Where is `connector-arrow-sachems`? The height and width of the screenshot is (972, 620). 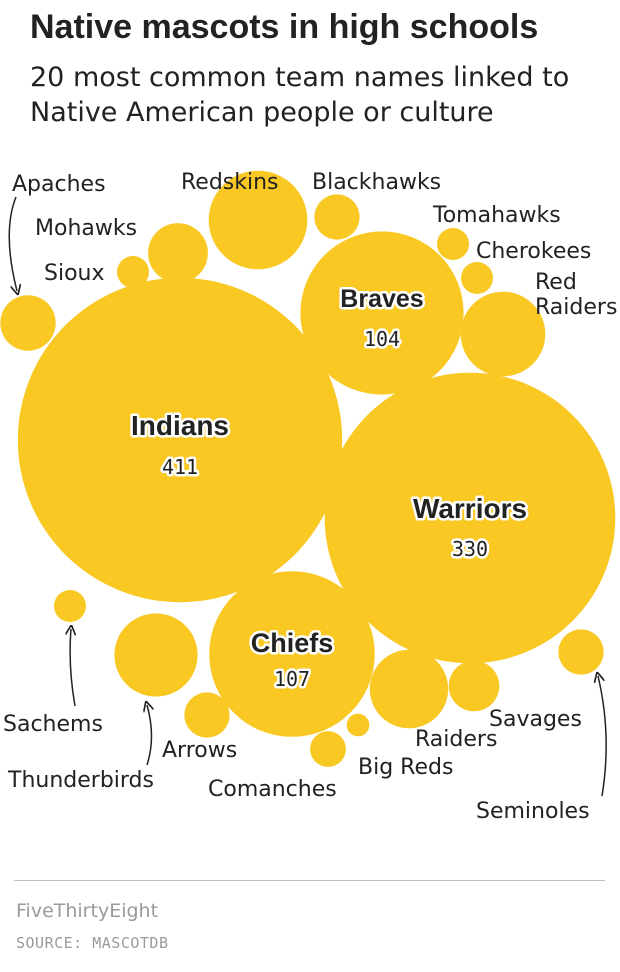 connector-arrow-sachems is located at coordinates (72, 668).